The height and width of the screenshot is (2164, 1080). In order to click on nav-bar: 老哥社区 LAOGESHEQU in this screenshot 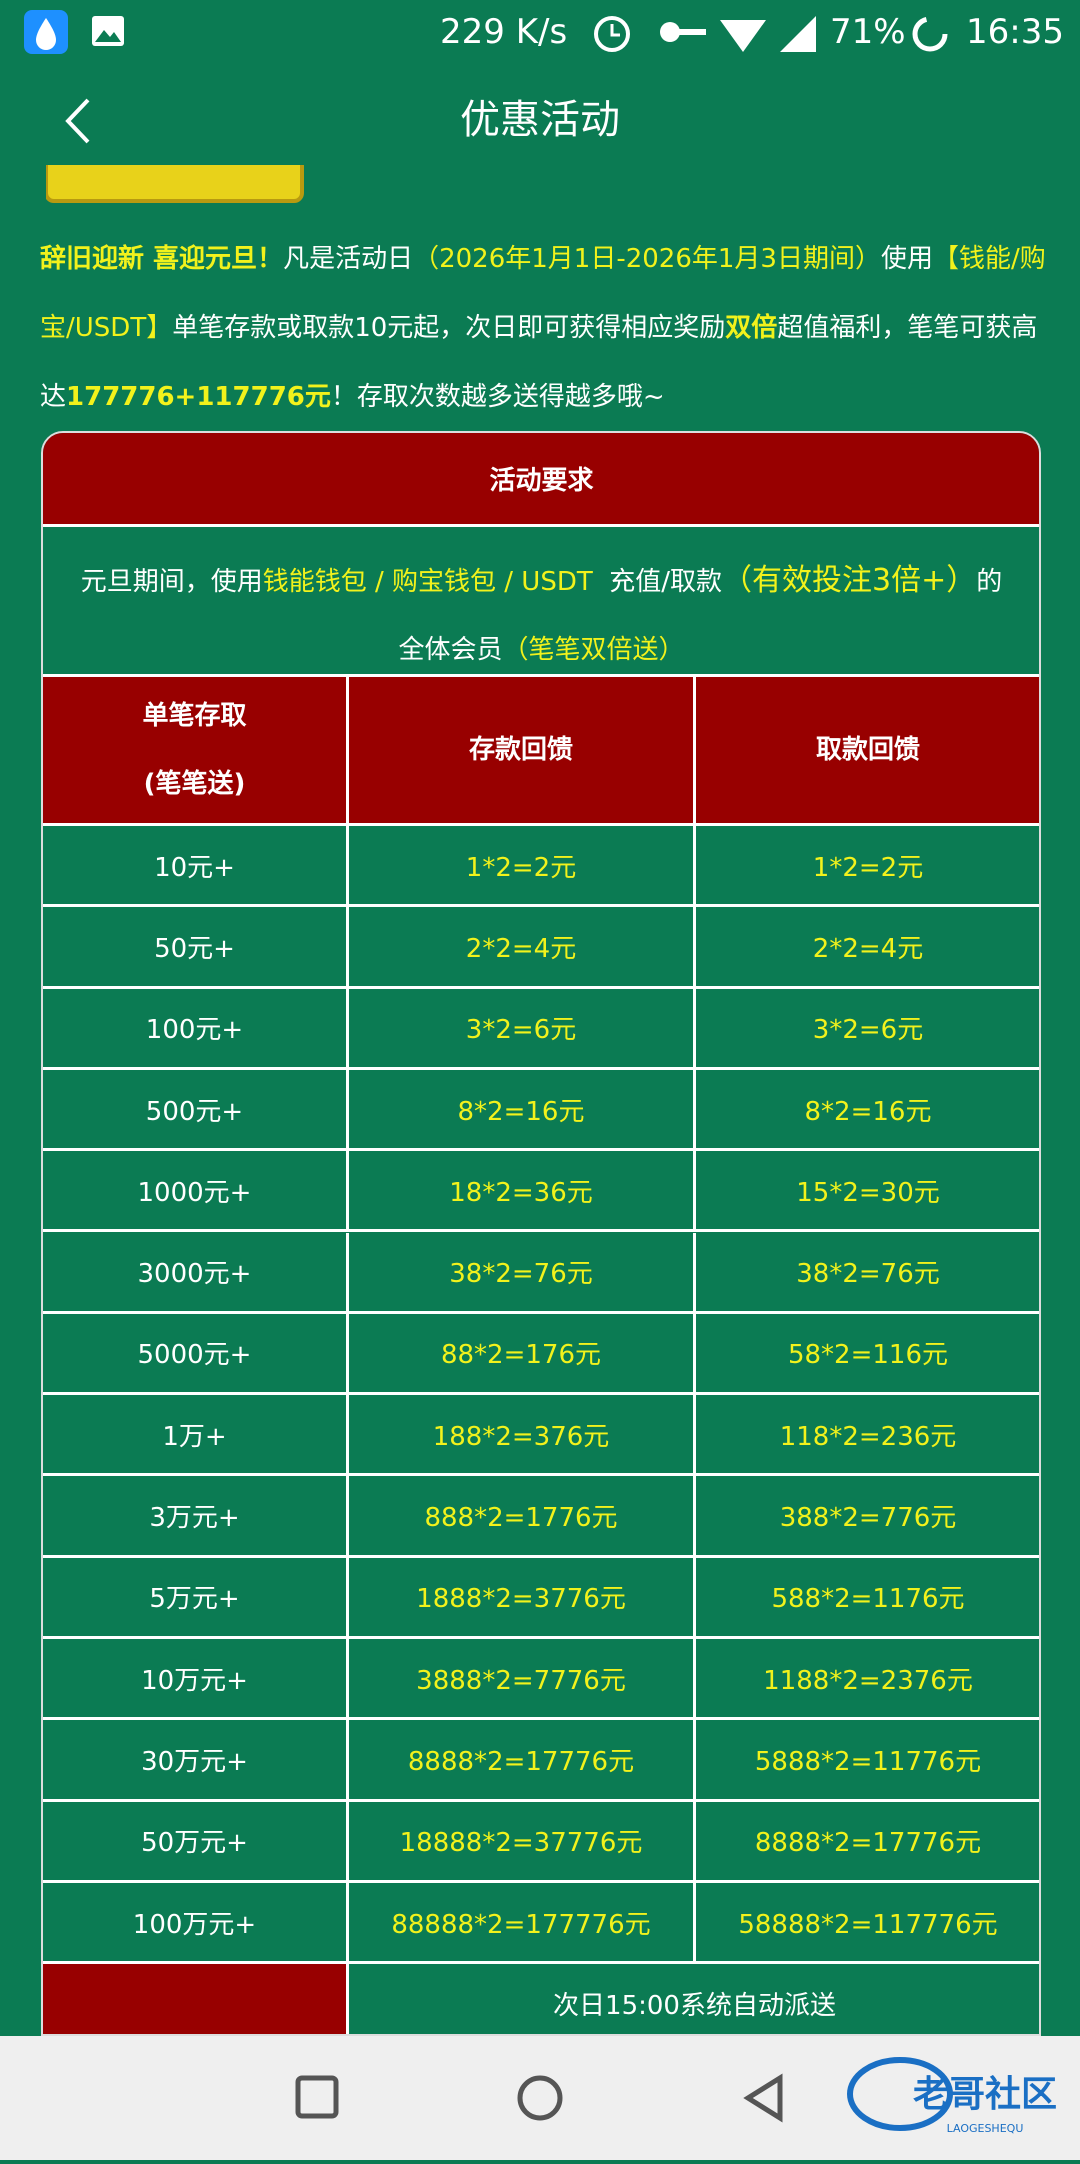, I will do `click(540, 2098)`.